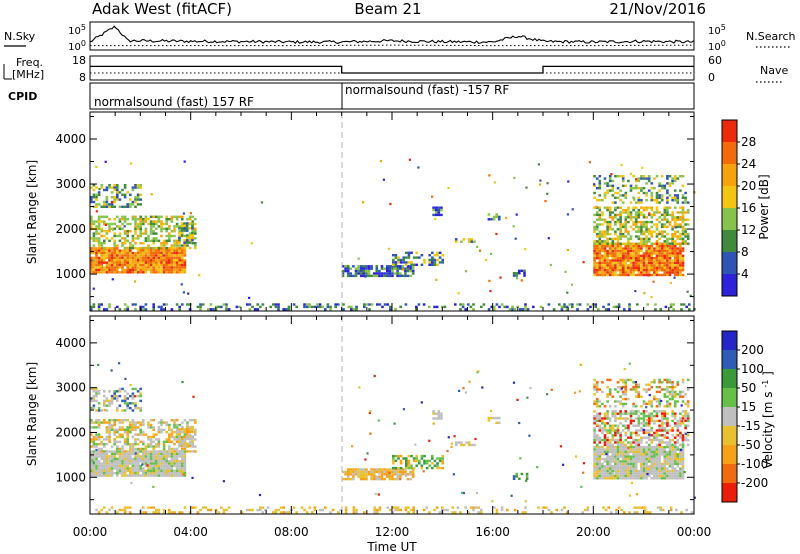 This screenshot has width=800, height=554. What do you see at coordinates (729, 241) in the screenshot?
I see `power-colorbar-swatch` at bounding box center [729, 241].